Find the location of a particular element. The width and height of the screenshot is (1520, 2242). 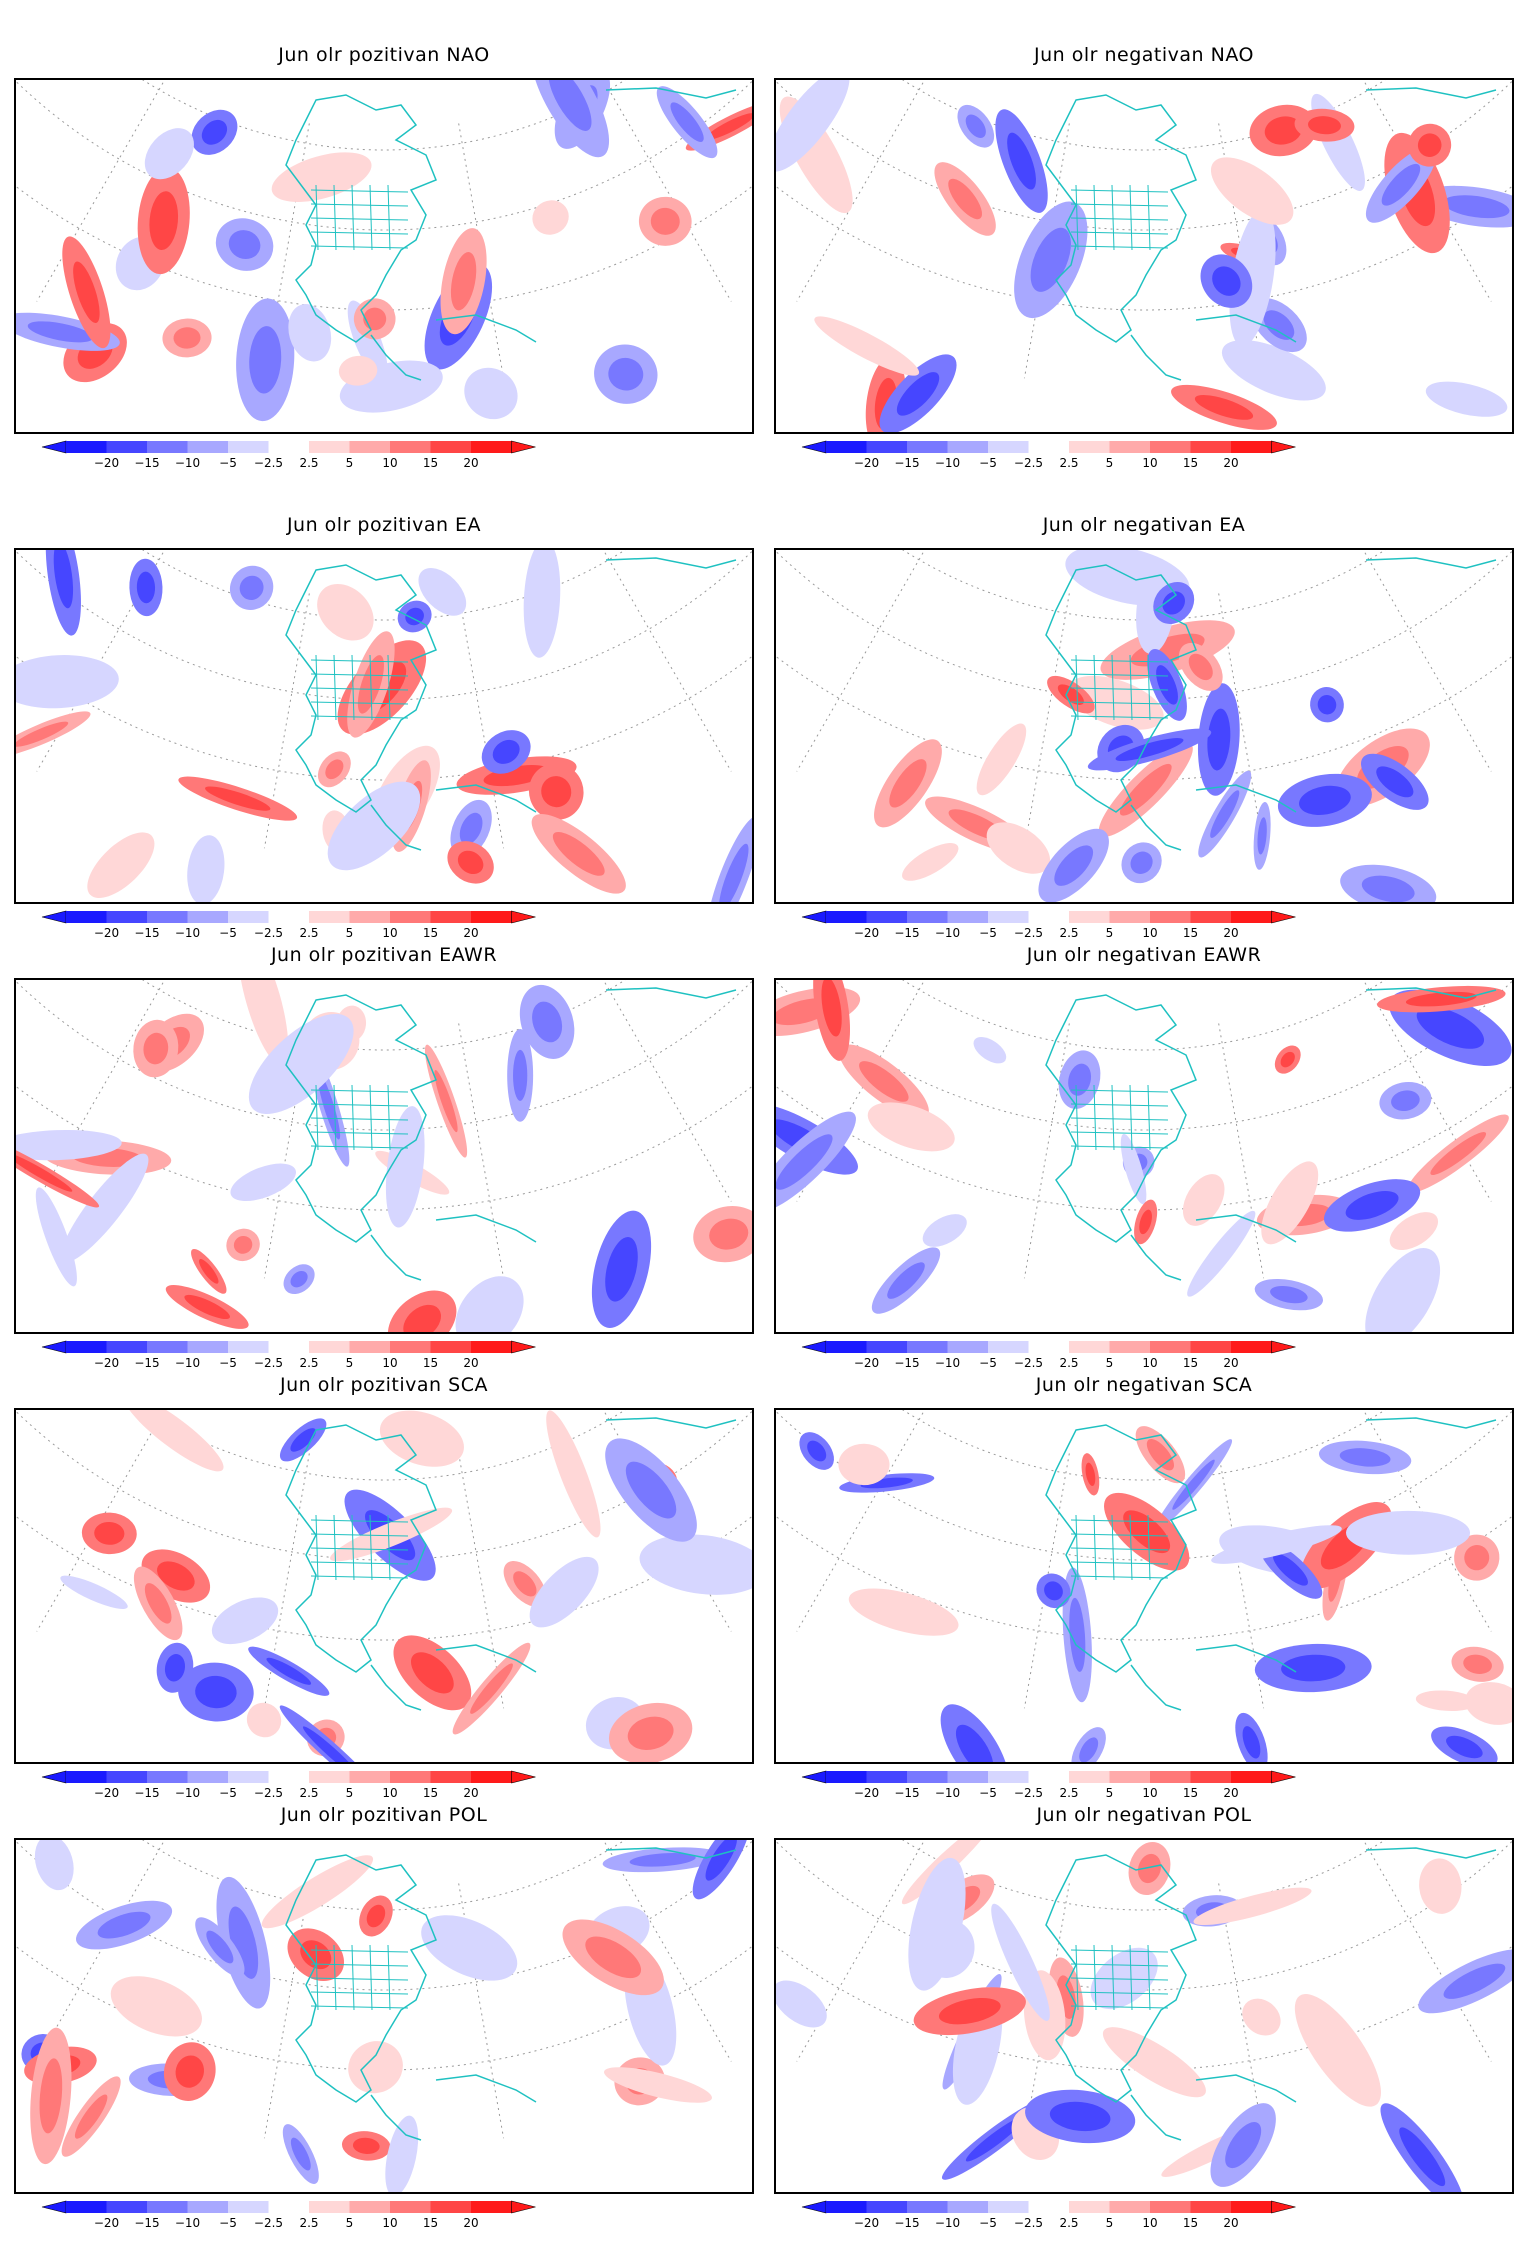

anomaly-contours is located at coordinates (1155, 1594).